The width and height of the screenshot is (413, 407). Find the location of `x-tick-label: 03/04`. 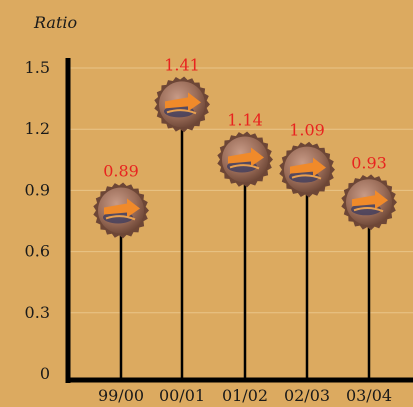

x-tick-label: 03/04 is located at coordinates (369, 395).